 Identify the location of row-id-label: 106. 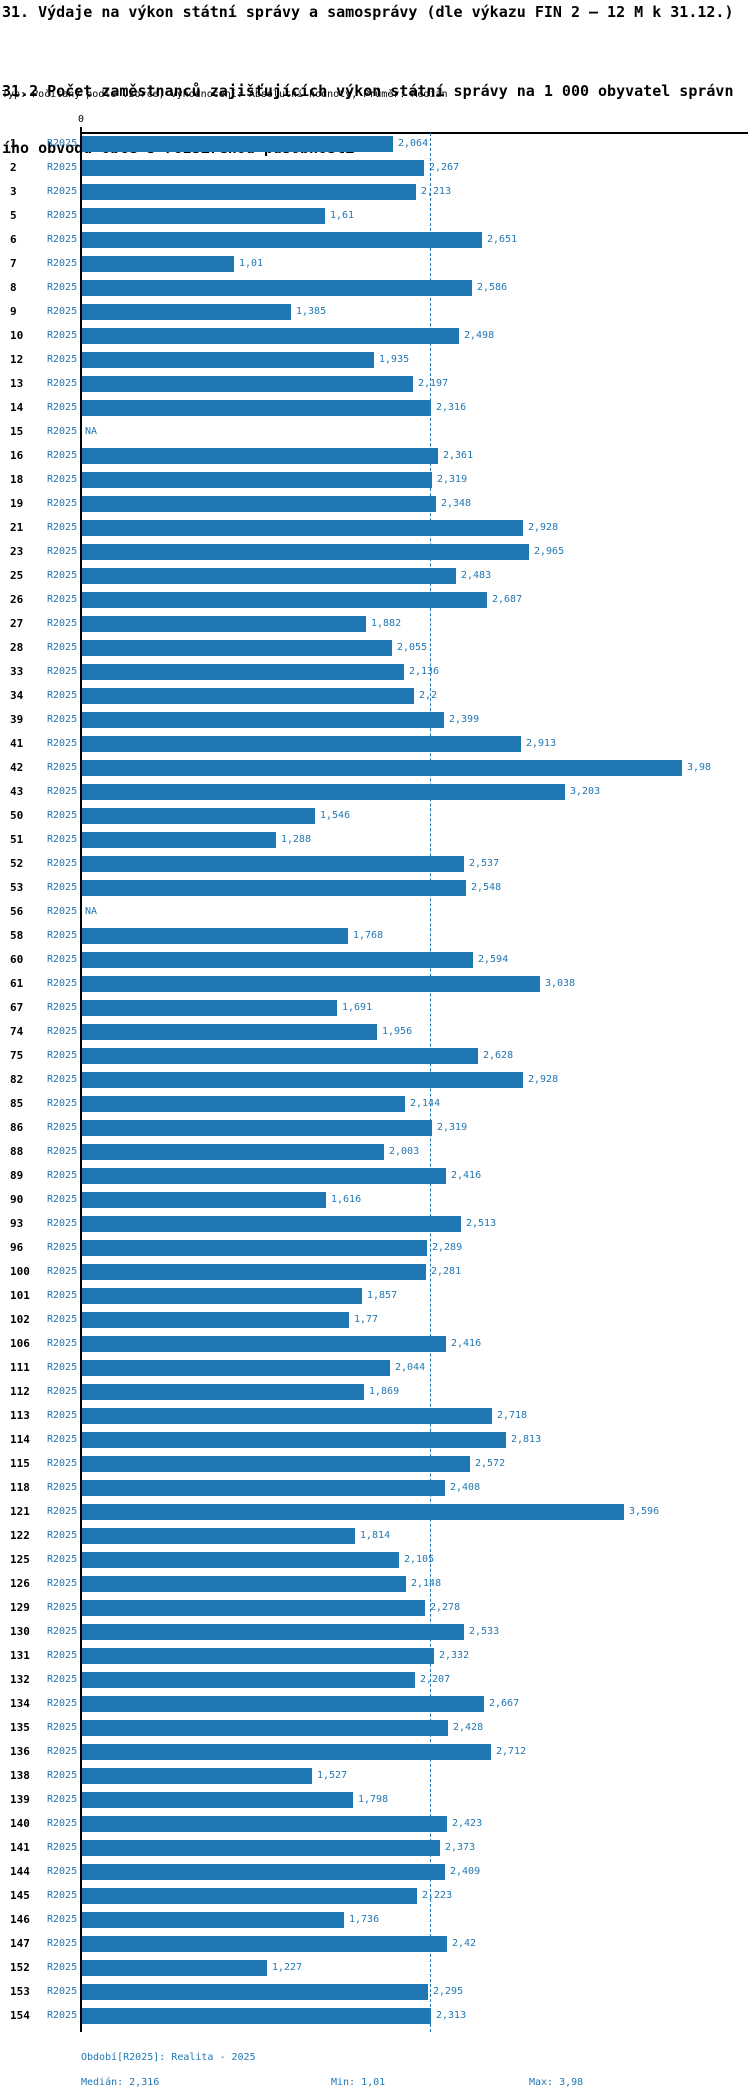
(20, 1343).